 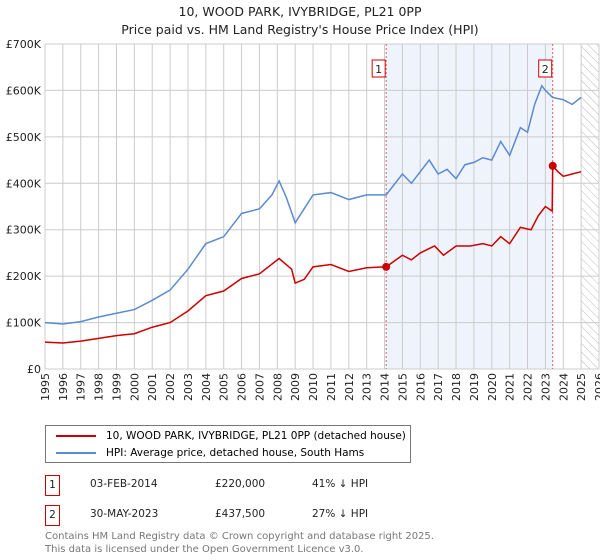 What do you see at coordinates (24, 323) in the screenshot?
I see `y-tick-label: £100K` at bounding box center [24, 323].